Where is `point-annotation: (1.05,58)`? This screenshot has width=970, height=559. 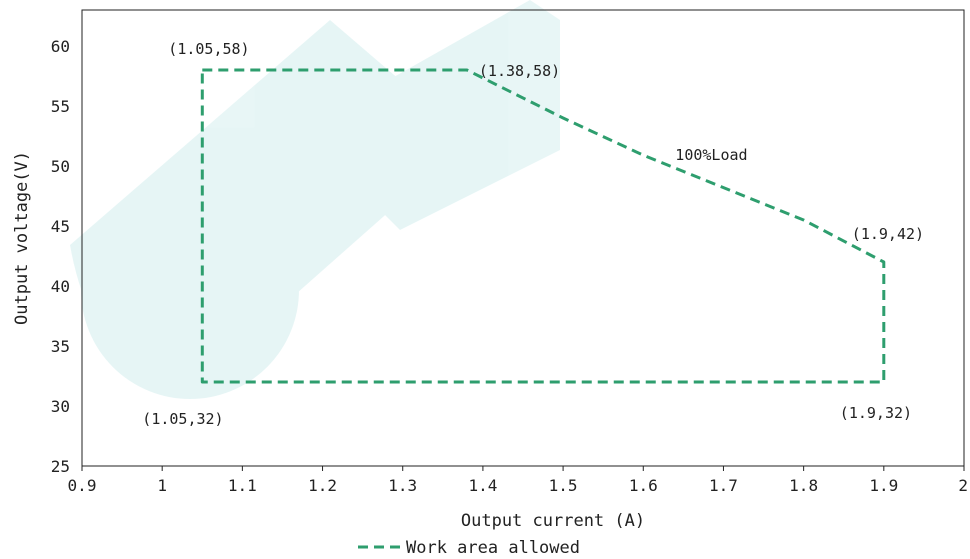 point-annotation: (1.05,58) is located at coordinates (208, 49).